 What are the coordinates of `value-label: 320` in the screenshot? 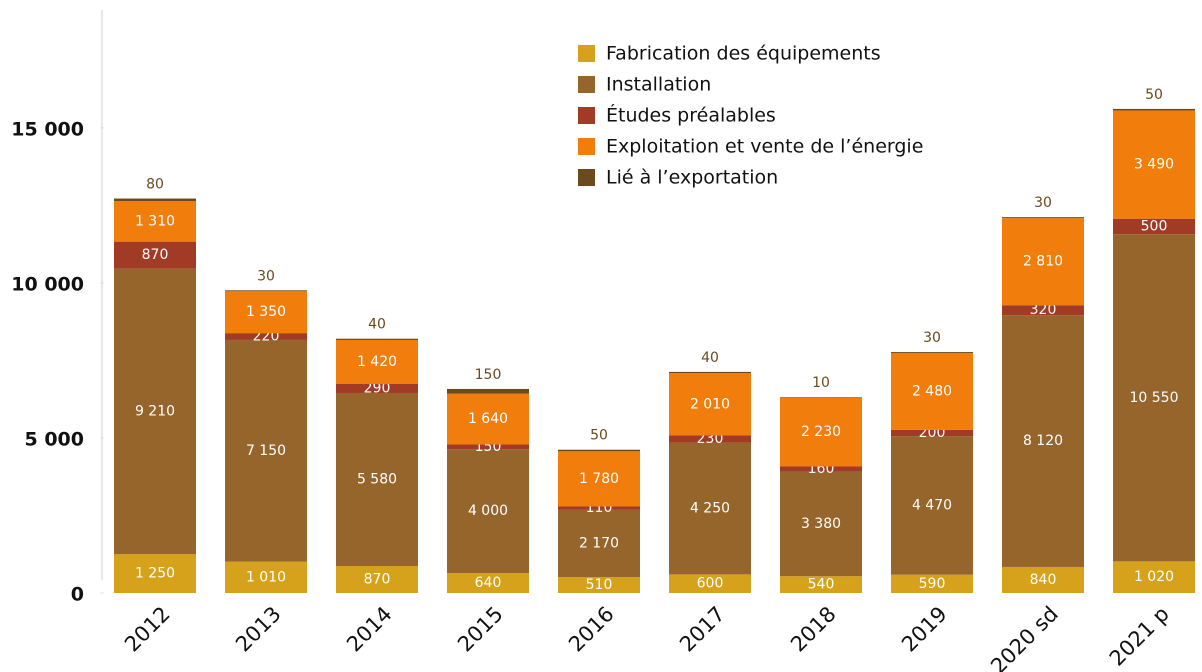 It's located at (1043, 310).